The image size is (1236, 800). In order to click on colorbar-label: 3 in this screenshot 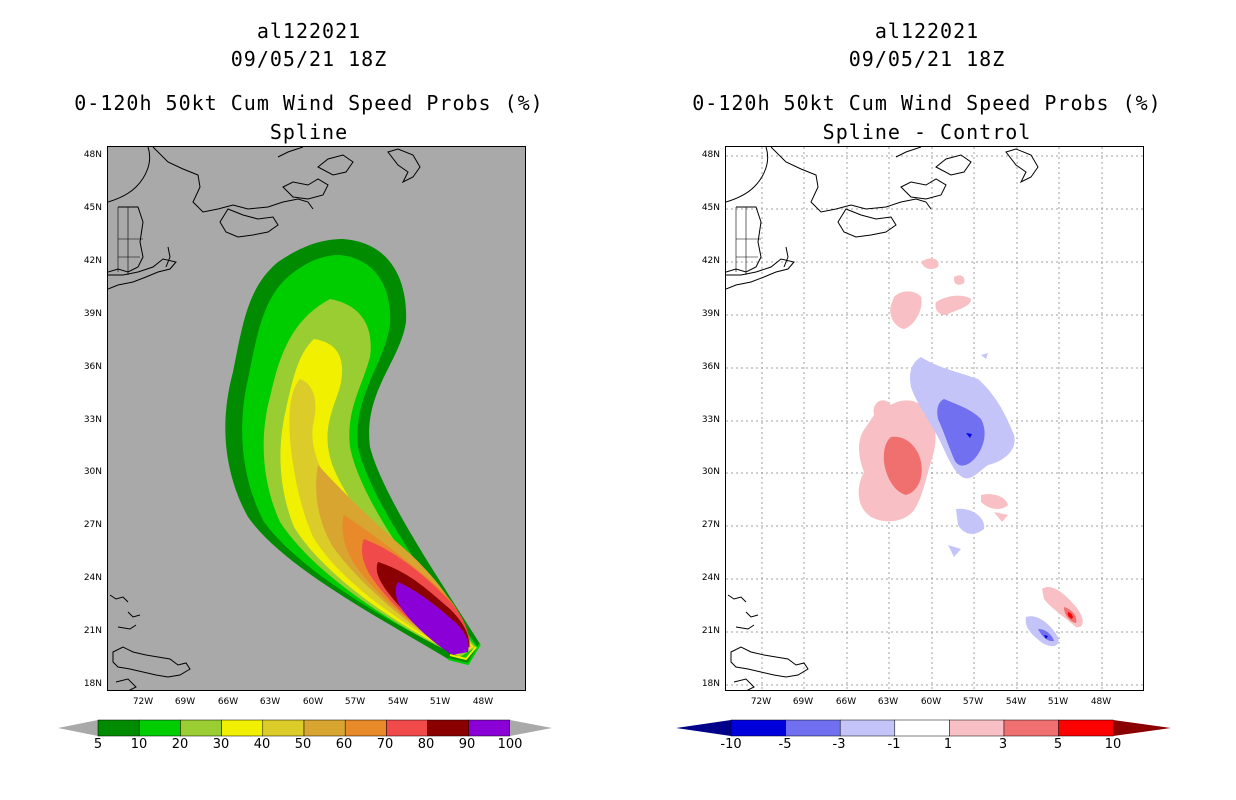, I will do `click(1003, 744)`.